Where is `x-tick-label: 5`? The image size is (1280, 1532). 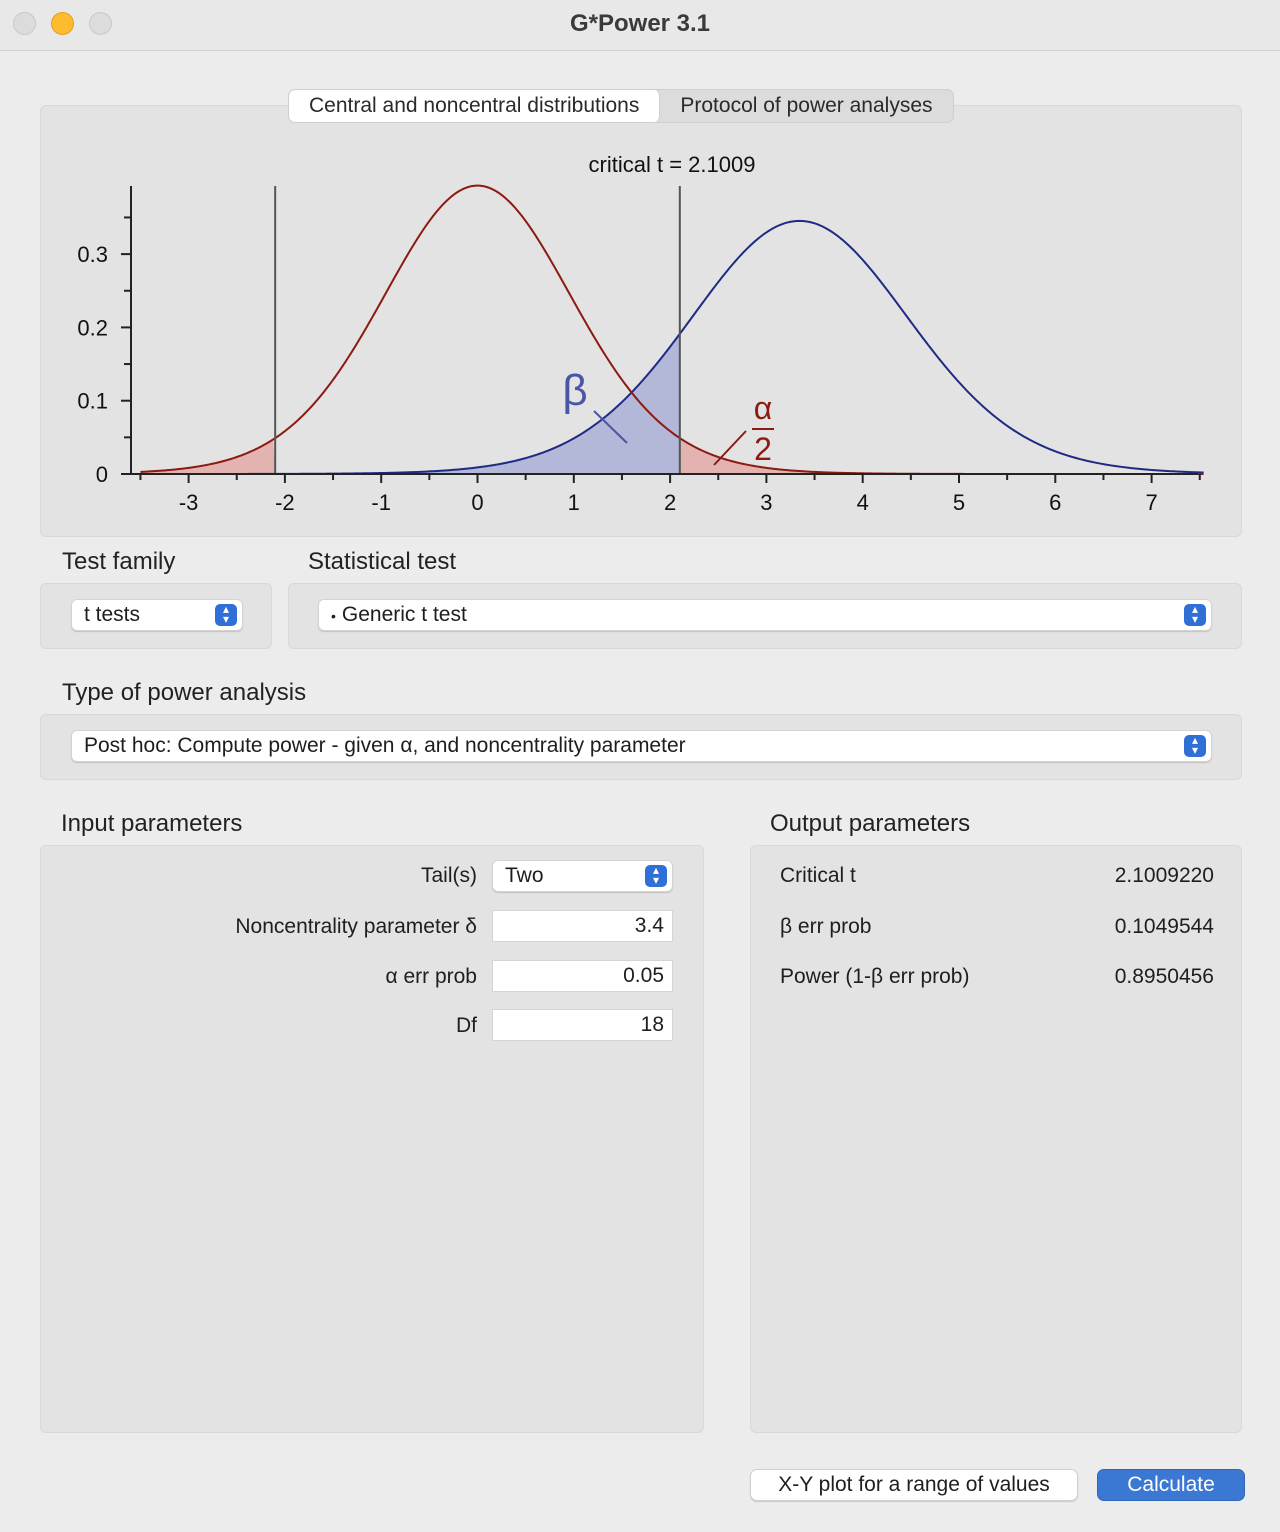 x-tick-label: 5 is located at coordinates (959, 502).